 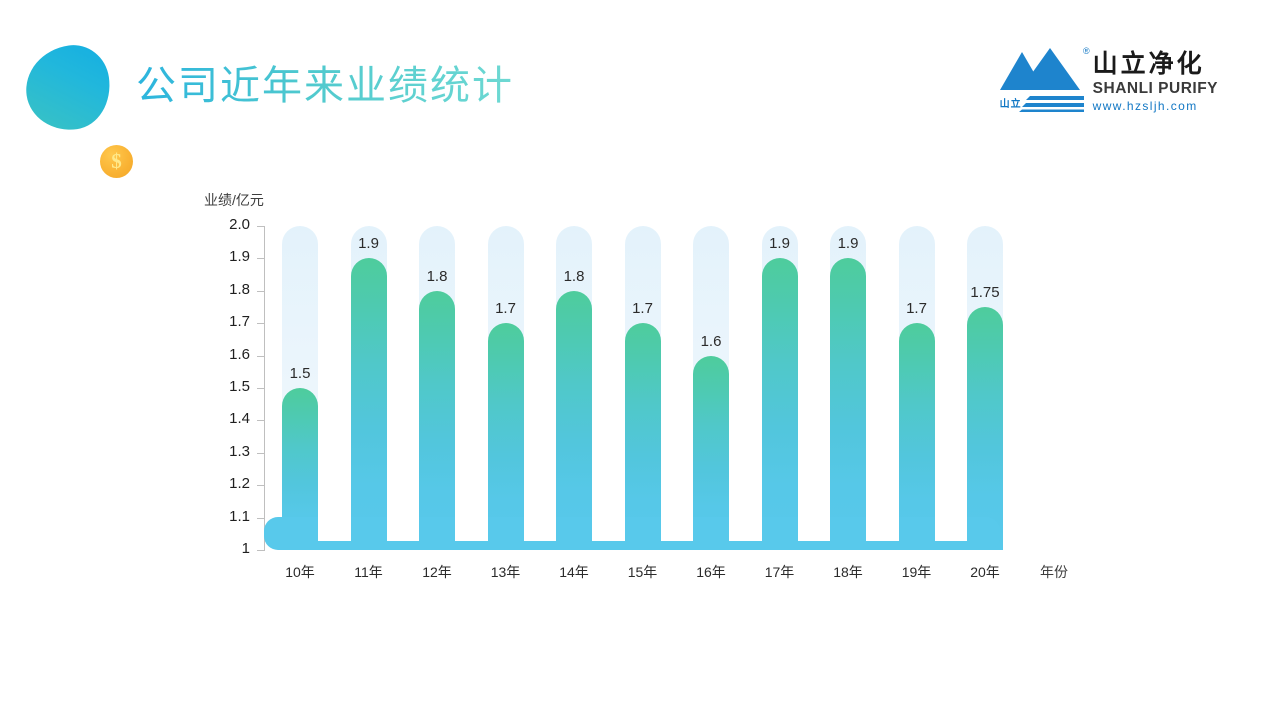 I want to click on x-tick-label: 14年, so click(x=574, y=572).